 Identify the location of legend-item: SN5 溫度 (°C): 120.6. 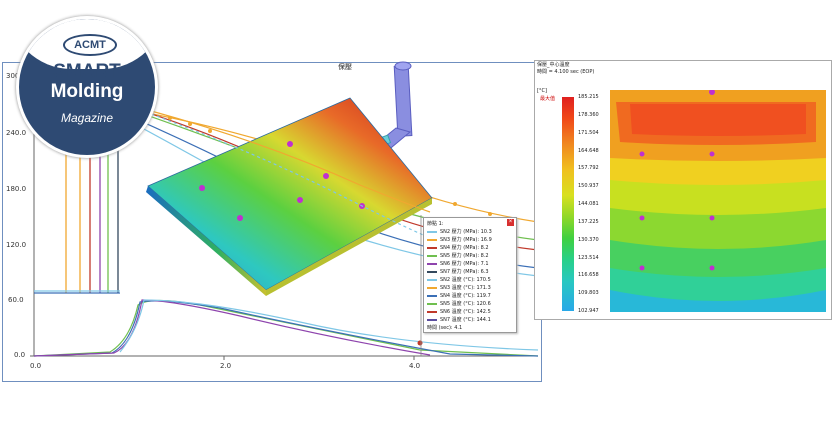
(471, 304).